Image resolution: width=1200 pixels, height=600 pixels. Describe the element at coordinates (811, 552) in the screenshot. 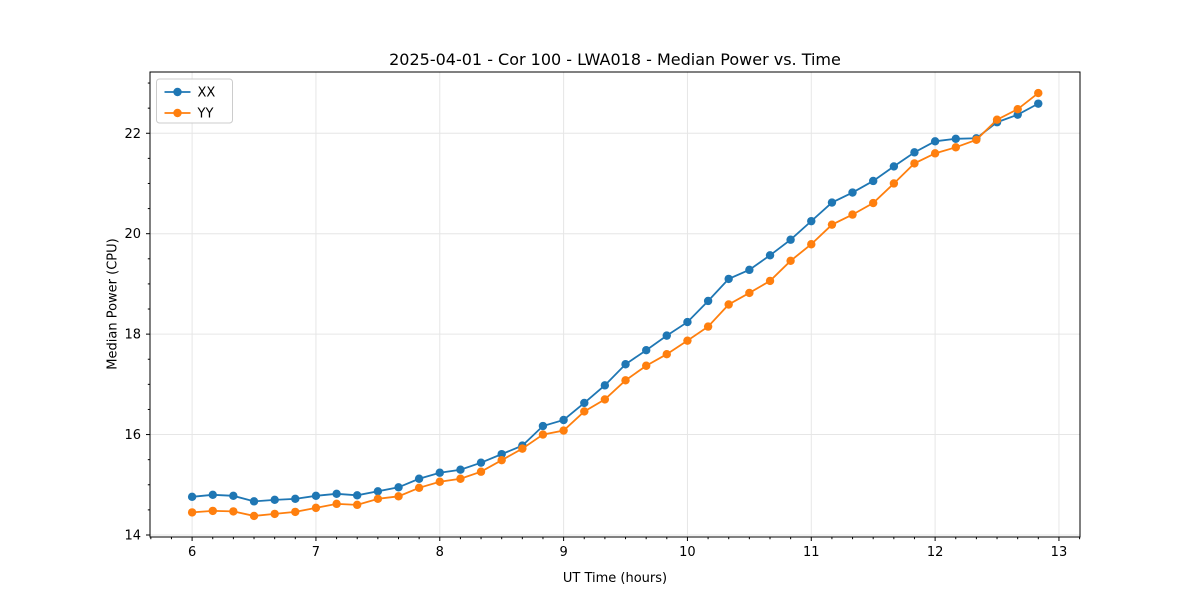

I see `x-tick-label: 11` at that location.